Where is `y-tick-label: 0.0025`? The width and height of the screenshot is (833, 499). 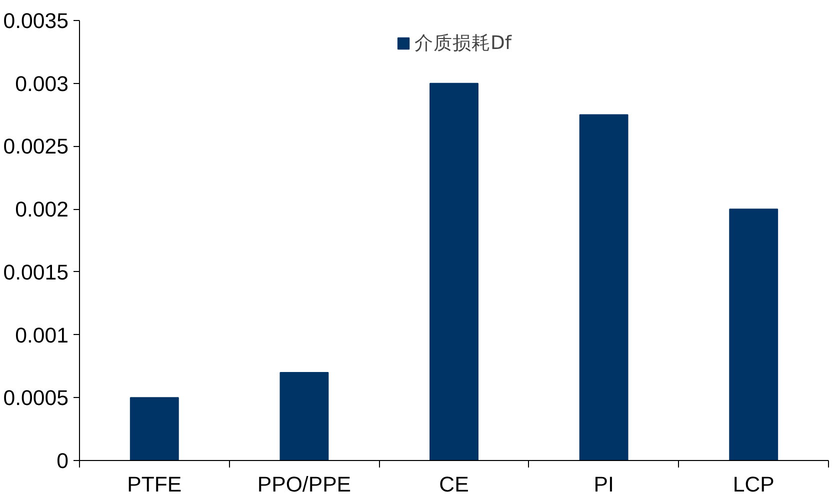
y-tick-label: 0.0025 is located at coordinates (35, 146).